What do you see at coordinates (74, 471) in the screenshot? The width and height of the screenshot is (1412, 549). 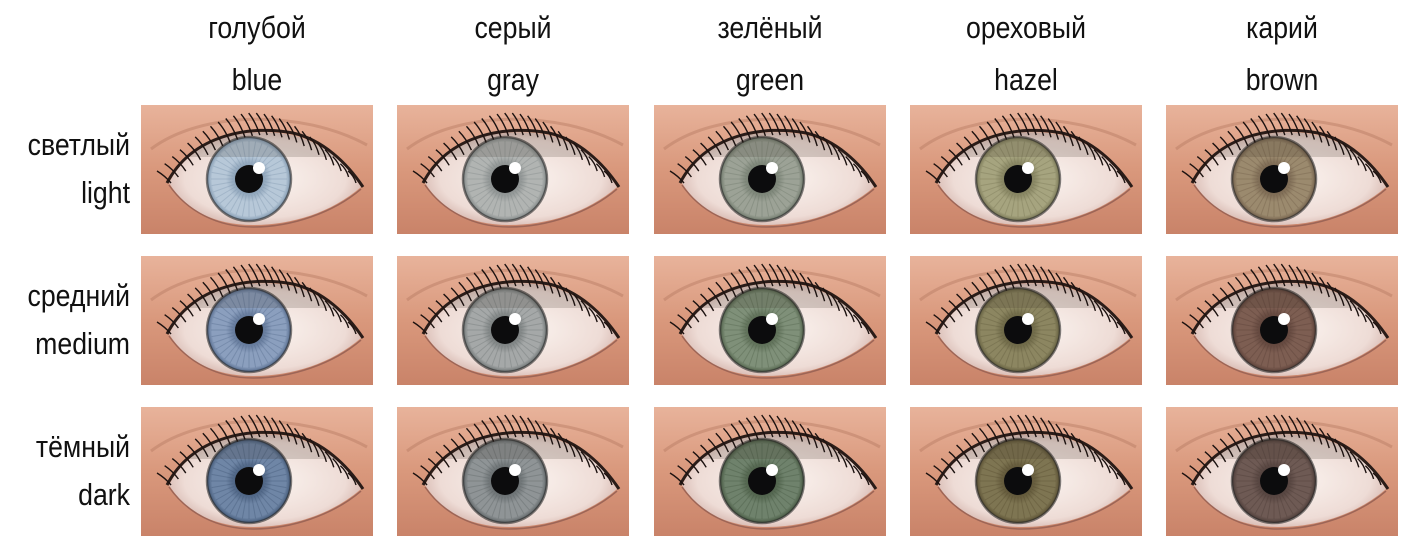 I see `row-header-dark: тёмный dark` at bounding box center [74, 471].